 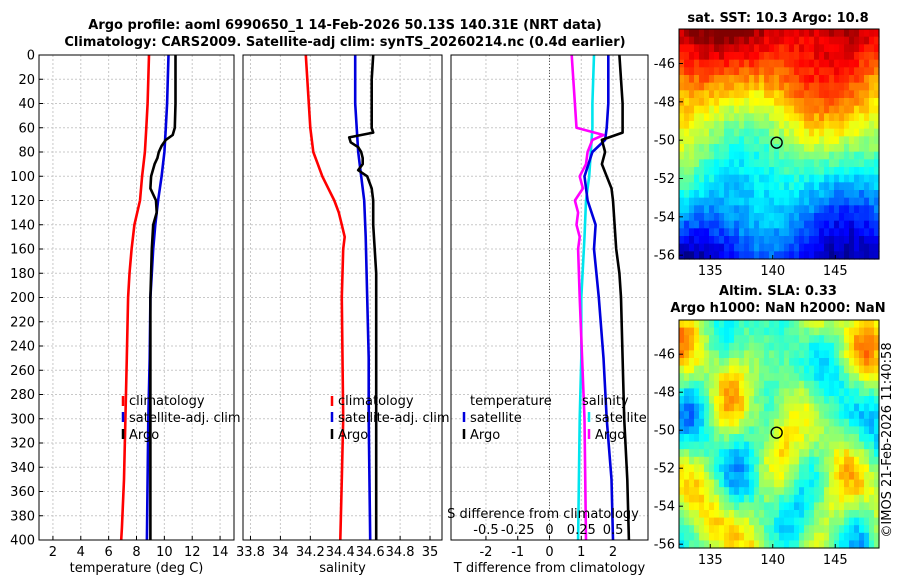 What do you see at coordinates (664, 355) in the screenshot?
I see `y-tick-label: -46` at bounding box center [664, 355].